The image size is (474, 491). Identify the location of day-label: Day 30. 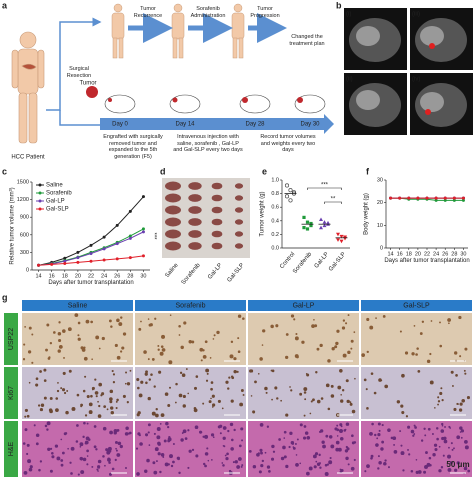
(310, 125).